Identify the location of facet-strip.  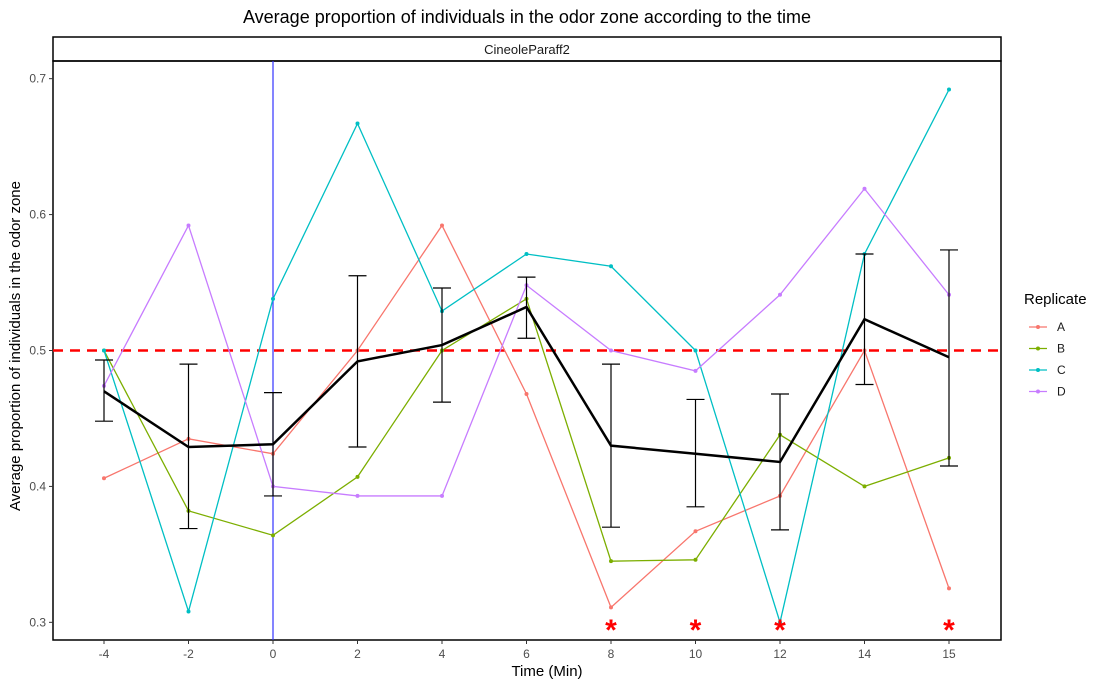
(527, 49).